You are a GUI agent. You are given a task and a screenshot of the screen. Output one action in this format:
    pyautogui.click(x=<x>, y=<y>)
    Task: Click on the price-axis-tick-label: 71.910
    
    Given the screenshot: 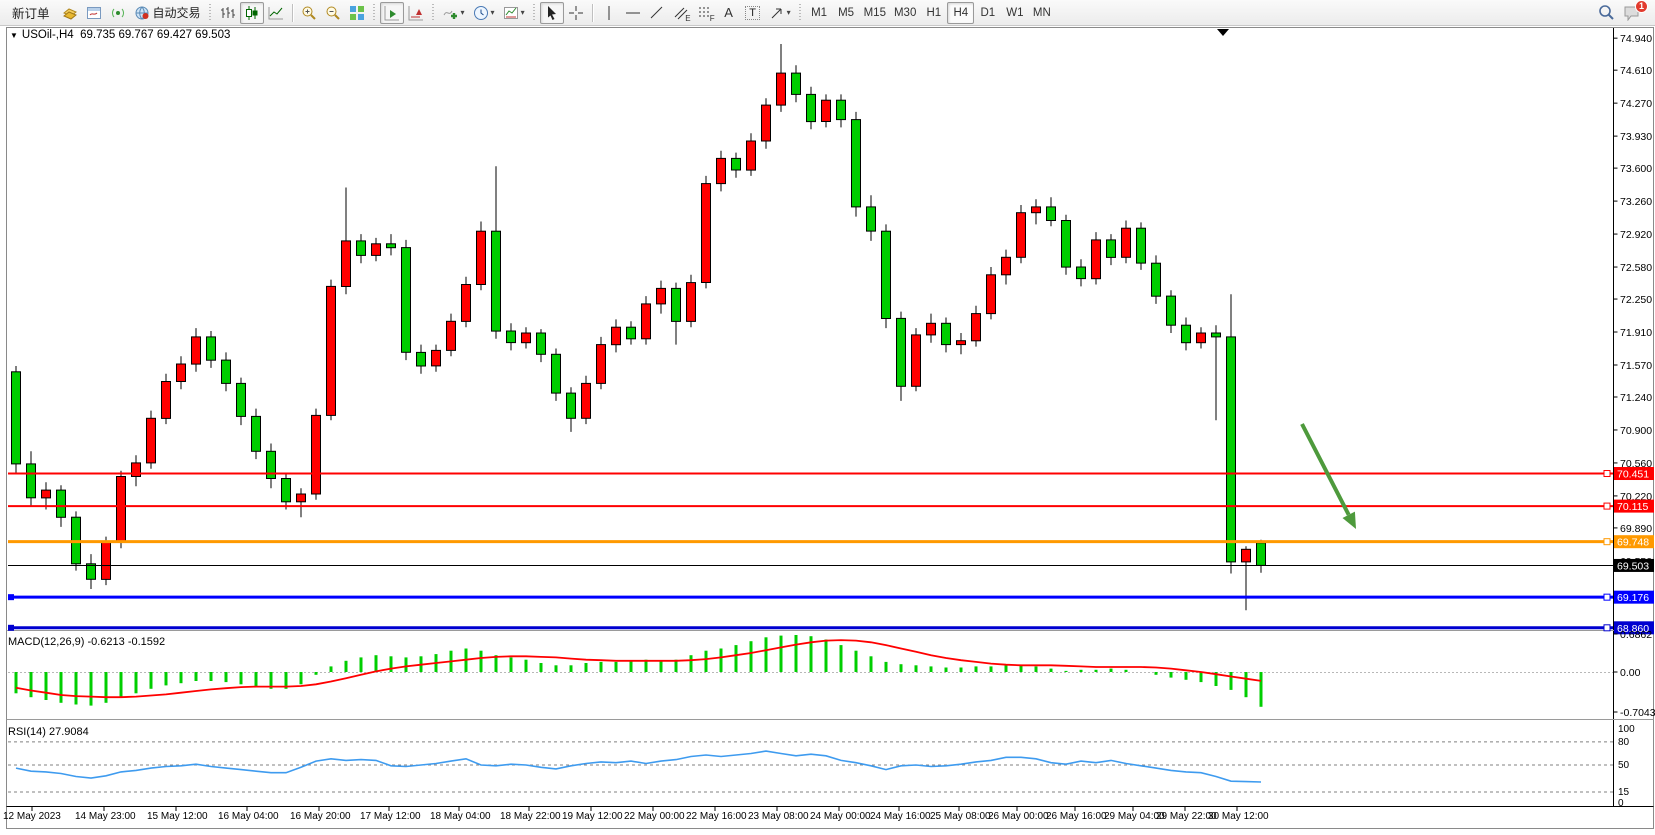 What is the action you would take?
    pyautogui.click(x=1636, y=333)
    